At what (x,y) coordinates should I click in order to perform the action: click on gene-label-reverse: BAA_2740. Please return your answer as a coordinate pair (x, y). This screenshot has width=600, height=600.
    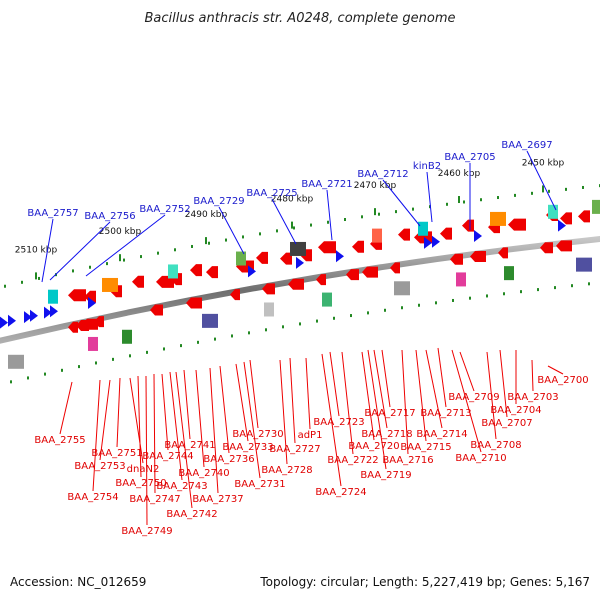
    Looking at the image, I should click on (203, 473).